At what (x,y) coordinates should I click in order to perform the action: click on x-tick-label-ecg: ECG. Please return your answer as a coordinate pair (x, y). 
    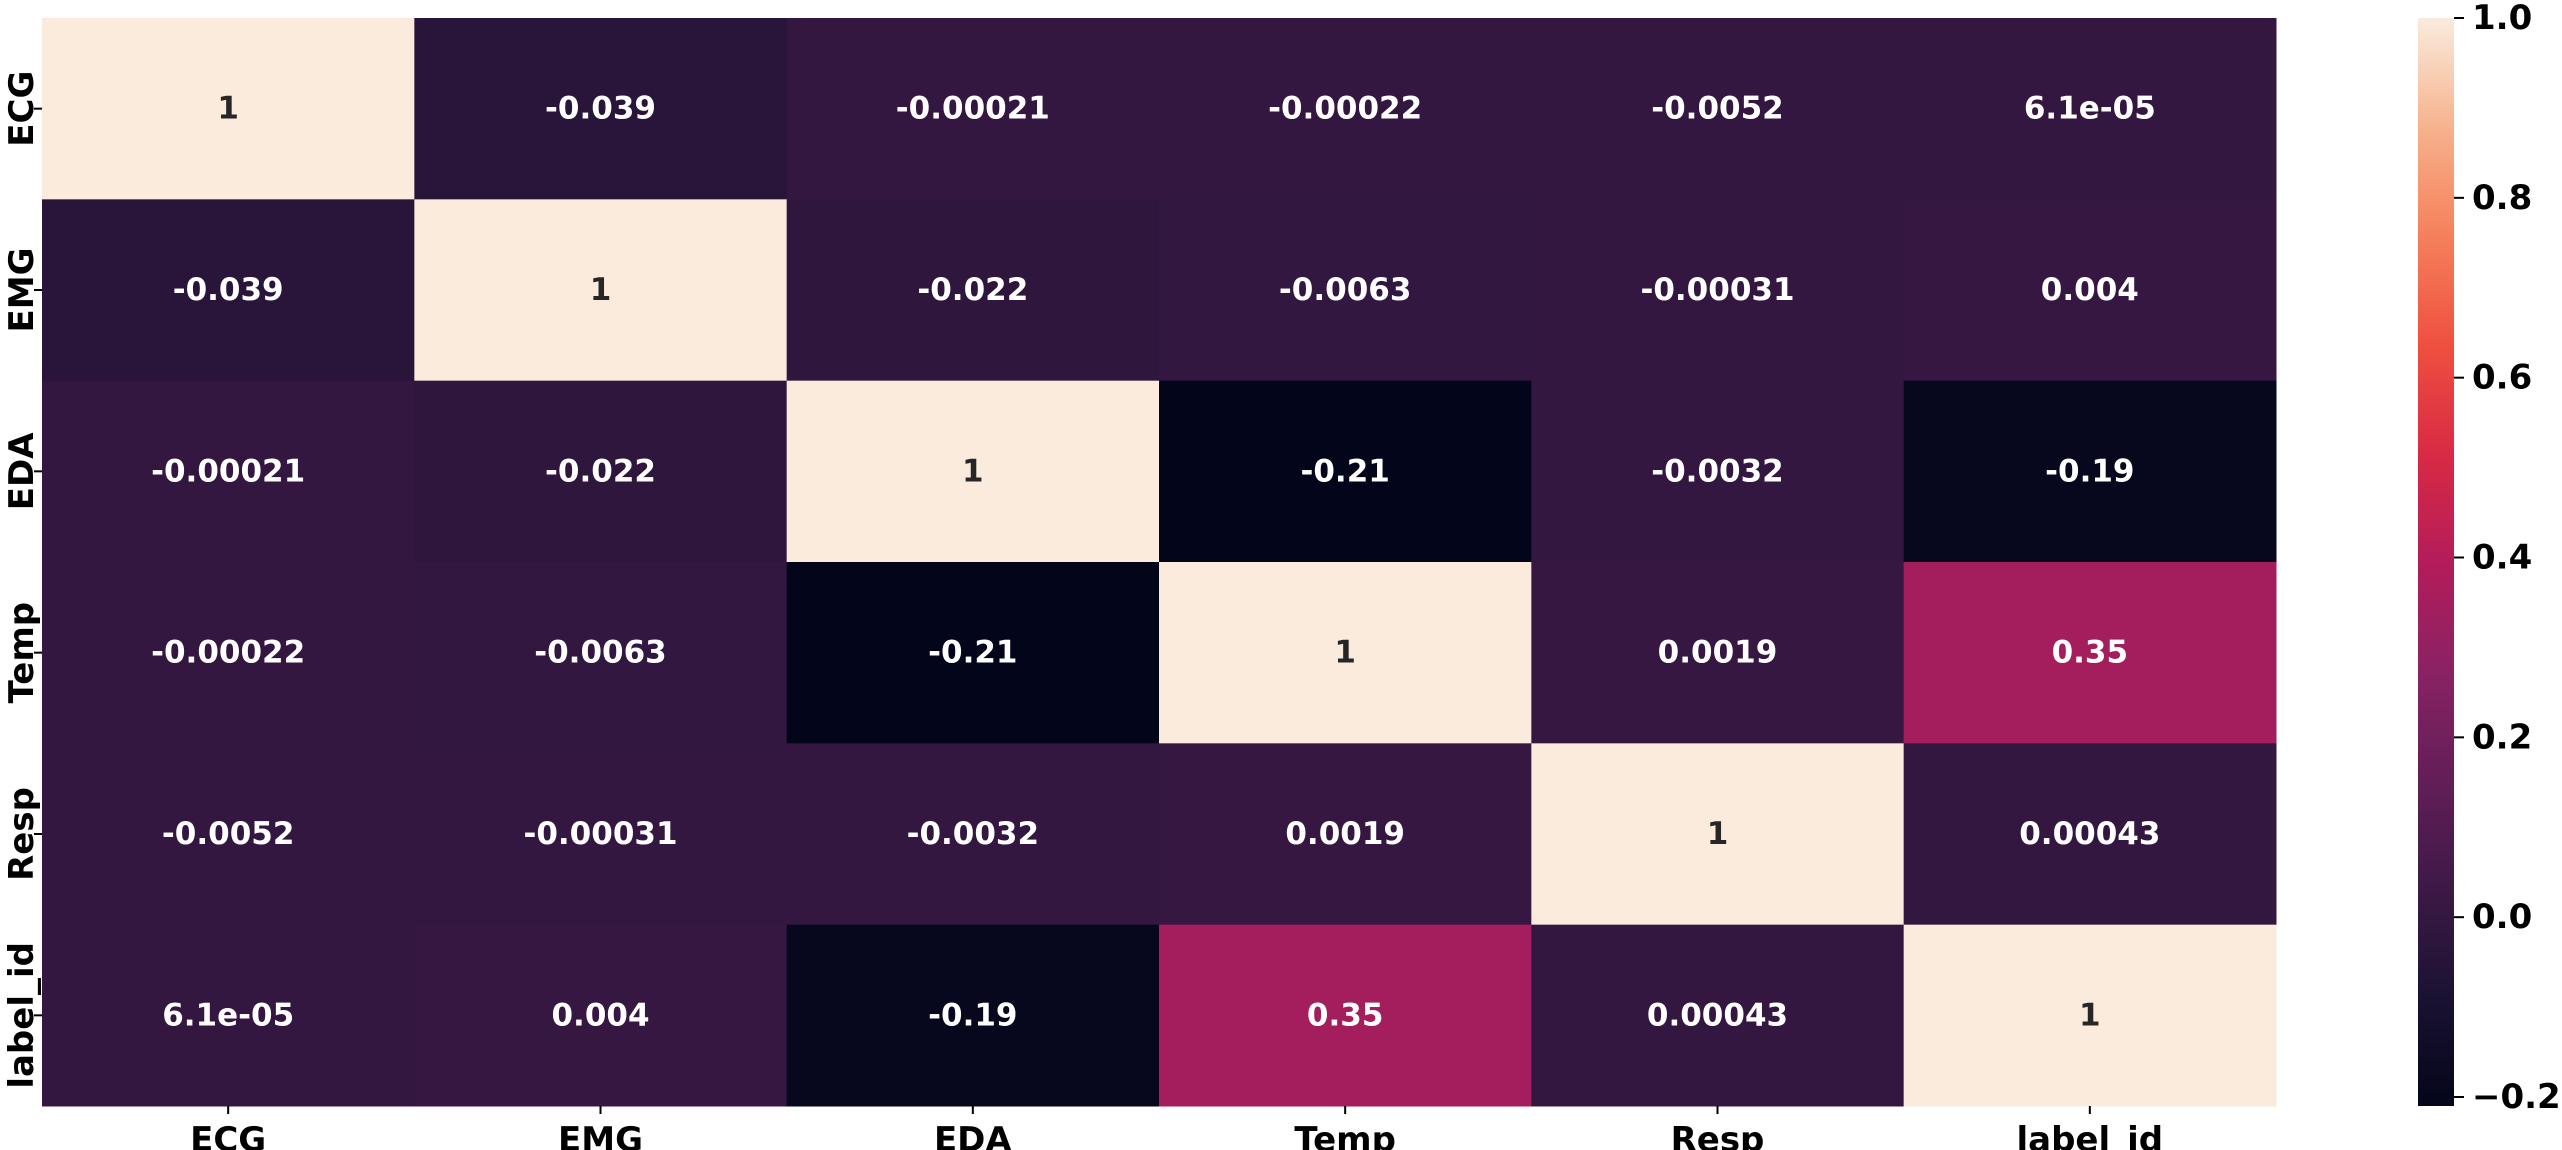
    Looking at the image, I should click on (228, 1135).